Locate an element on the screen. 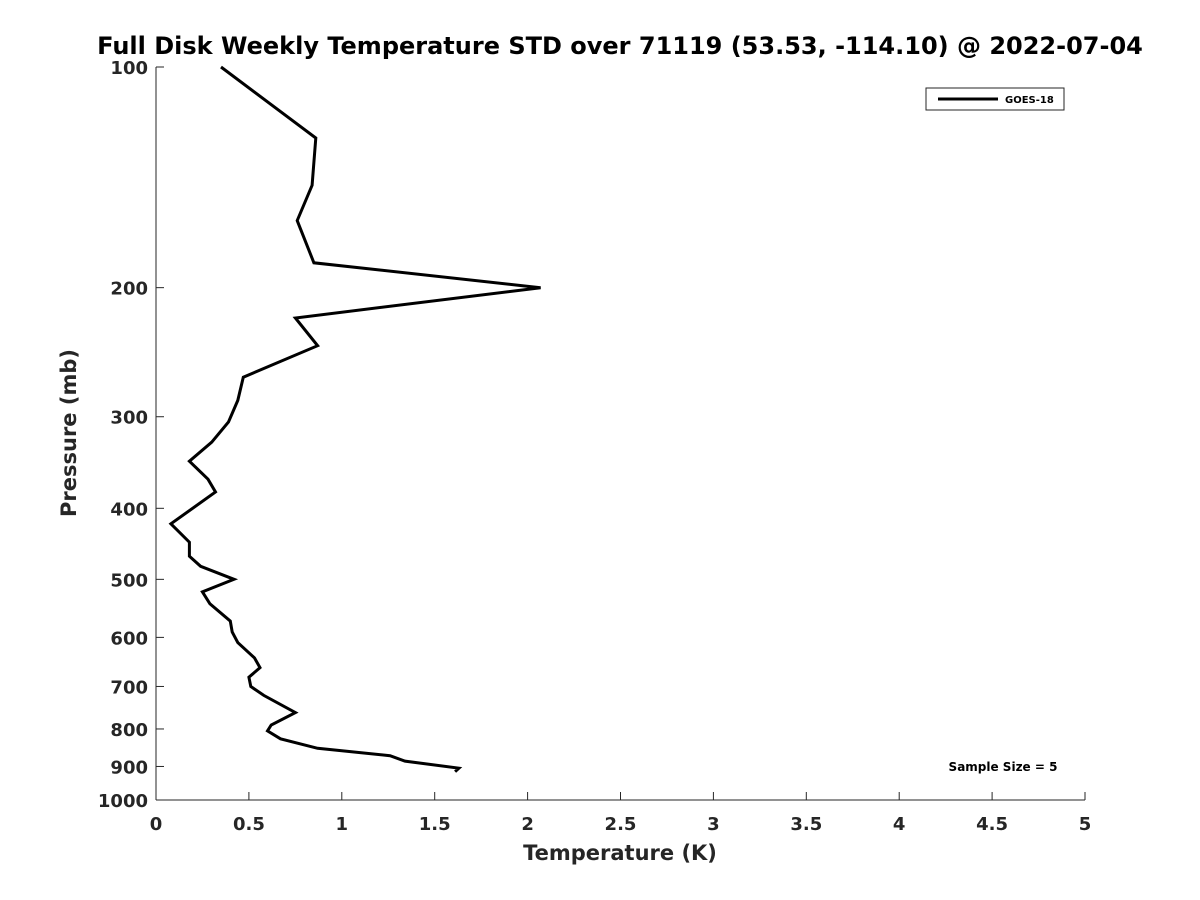 This screenshot has height=900, width=1200. x-tick-label: 1.5 is located at coordinates (435, 824).